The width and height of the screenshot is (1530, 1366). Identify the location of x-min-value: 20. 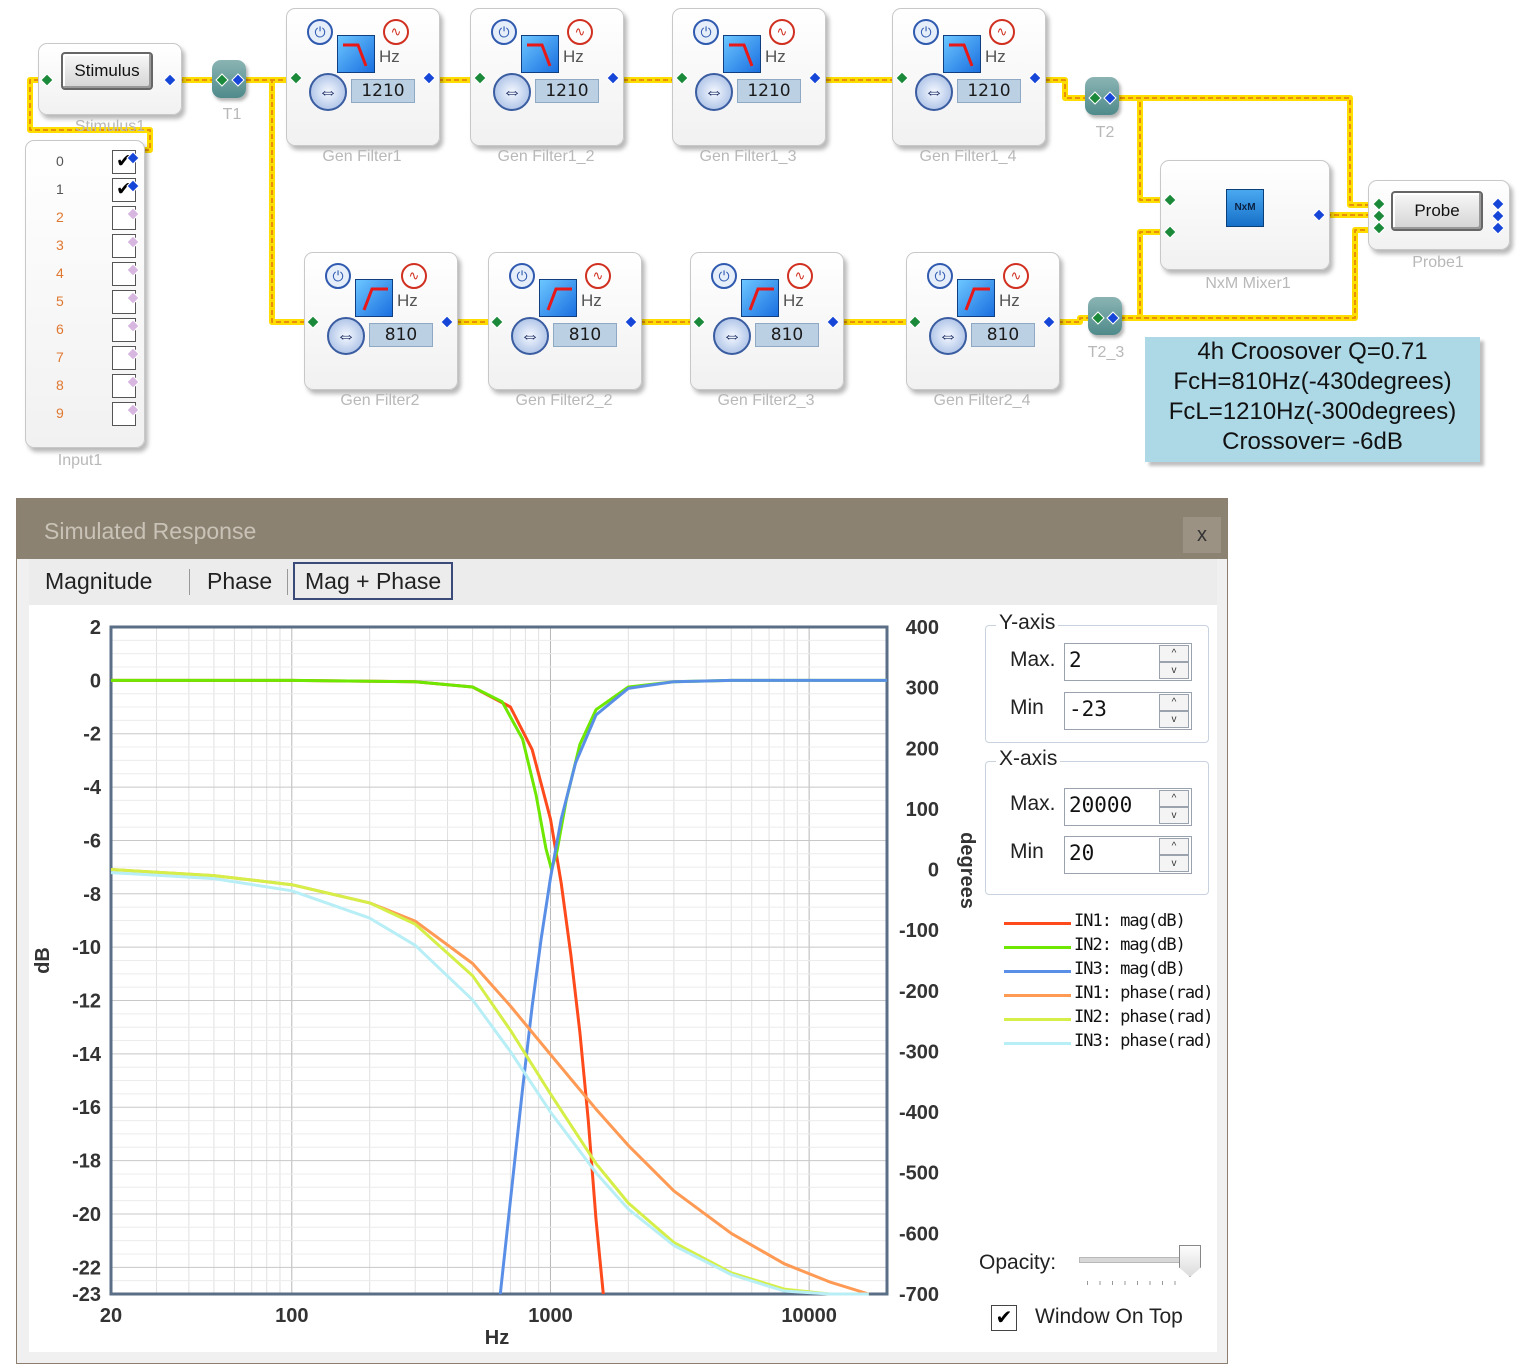
(1082, 853).